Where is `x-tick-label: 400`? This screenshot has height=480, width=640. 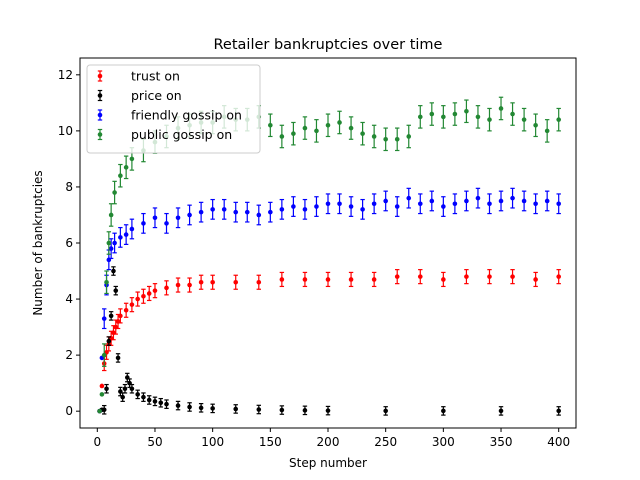 x-tick-label: 400 is located at coordinates (558, 442).